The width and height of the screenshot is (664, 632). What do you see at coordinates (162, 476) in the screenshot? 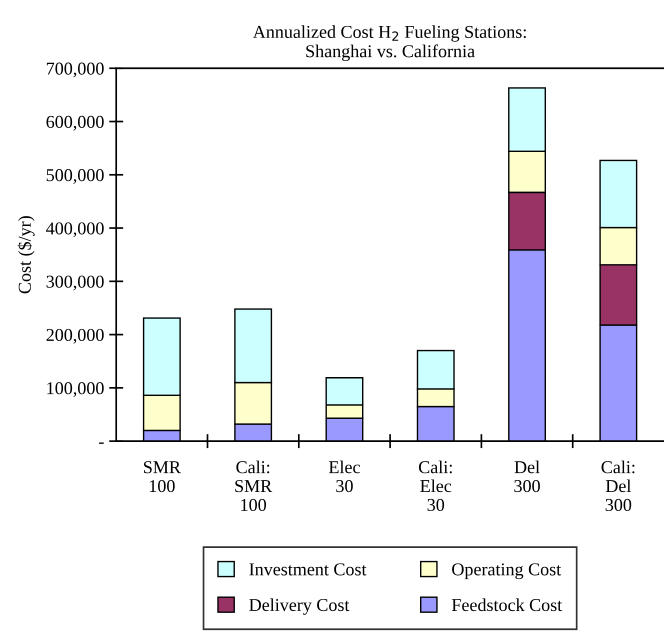
I see `x-tick-label: SMR 100` at bounding box center [162, 476].